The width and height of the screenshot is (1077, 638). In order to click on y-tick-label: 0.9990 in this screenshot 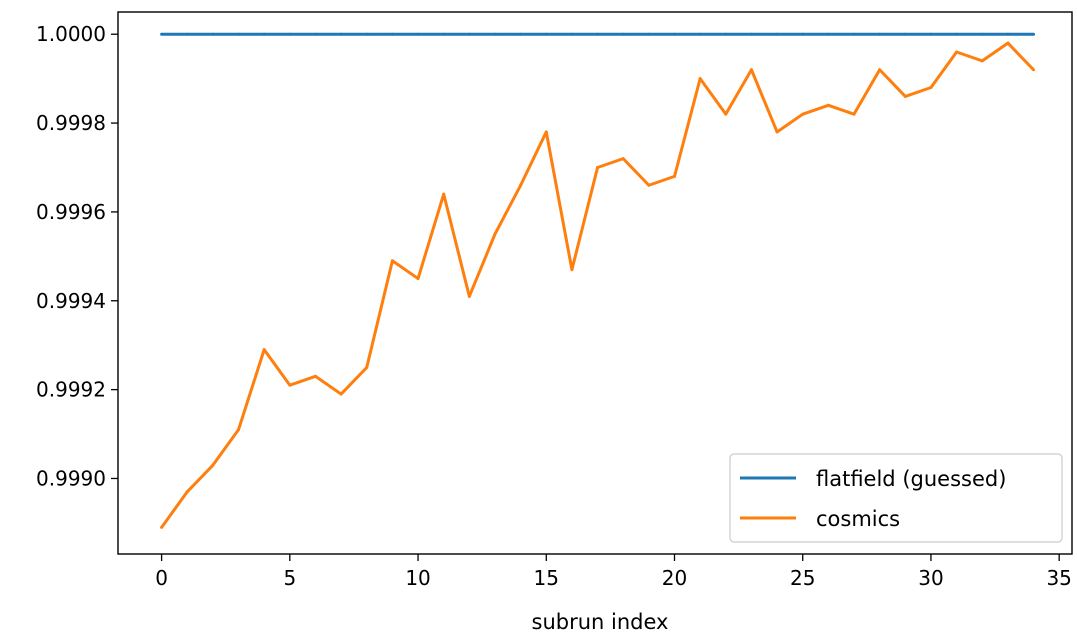, I will do `click(71, 478)`.